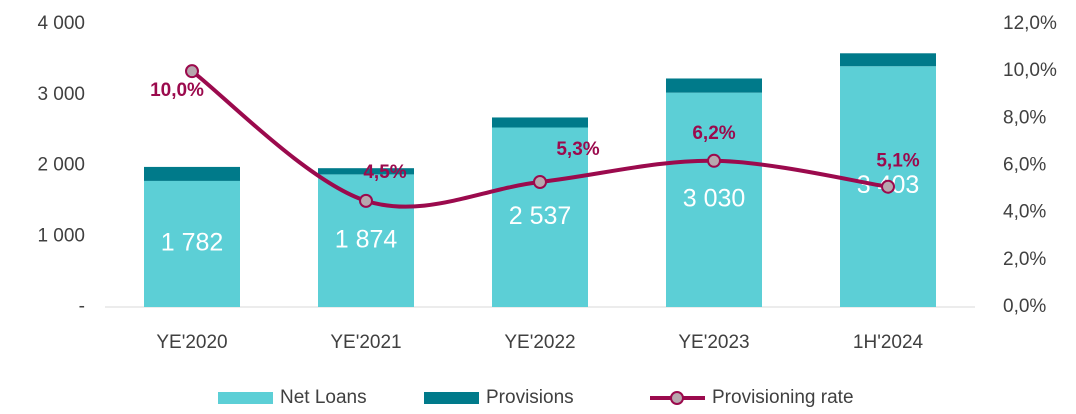  What do you see at coordinates (82, 306) in the screenshot?
I see `y-tick-label: -` at bounding box center [82, 306].